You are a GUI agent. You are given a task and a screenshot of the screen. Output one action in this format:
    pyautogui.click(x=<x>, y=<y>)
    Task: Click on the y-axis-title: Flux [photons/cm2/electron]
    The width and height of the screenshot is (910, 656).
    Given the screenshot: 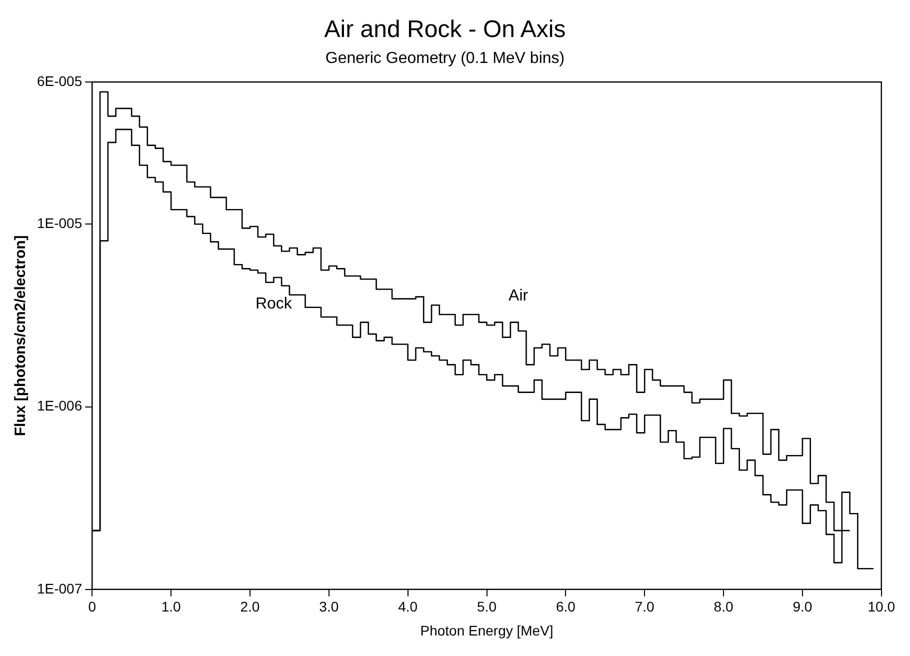 What is the action you would take?
    pyautogui.click(x=21, y=335)
    